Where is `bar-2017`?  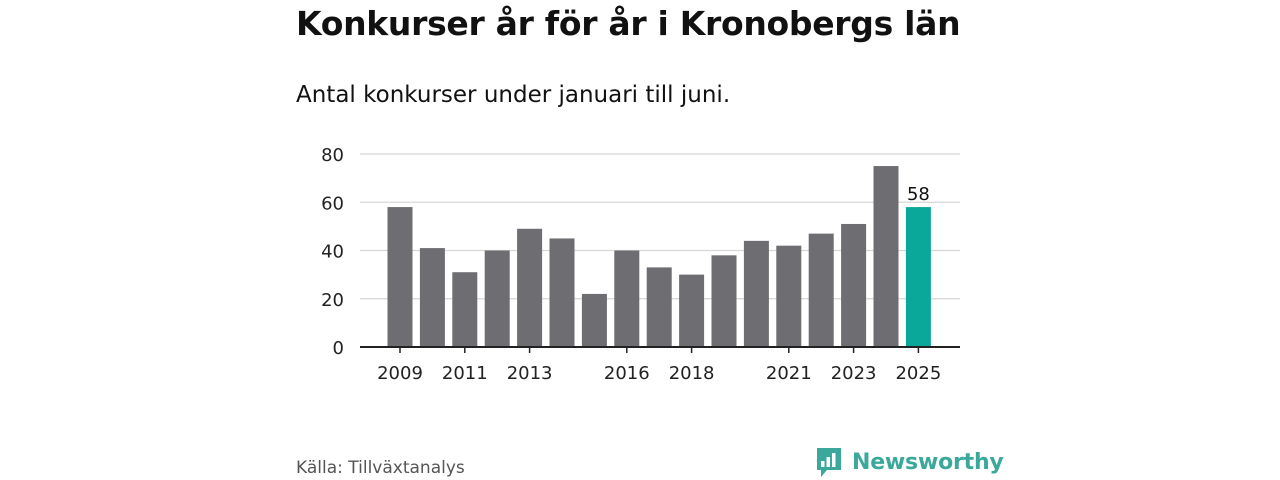
bar-2017 is located at coordinates (659, 307).